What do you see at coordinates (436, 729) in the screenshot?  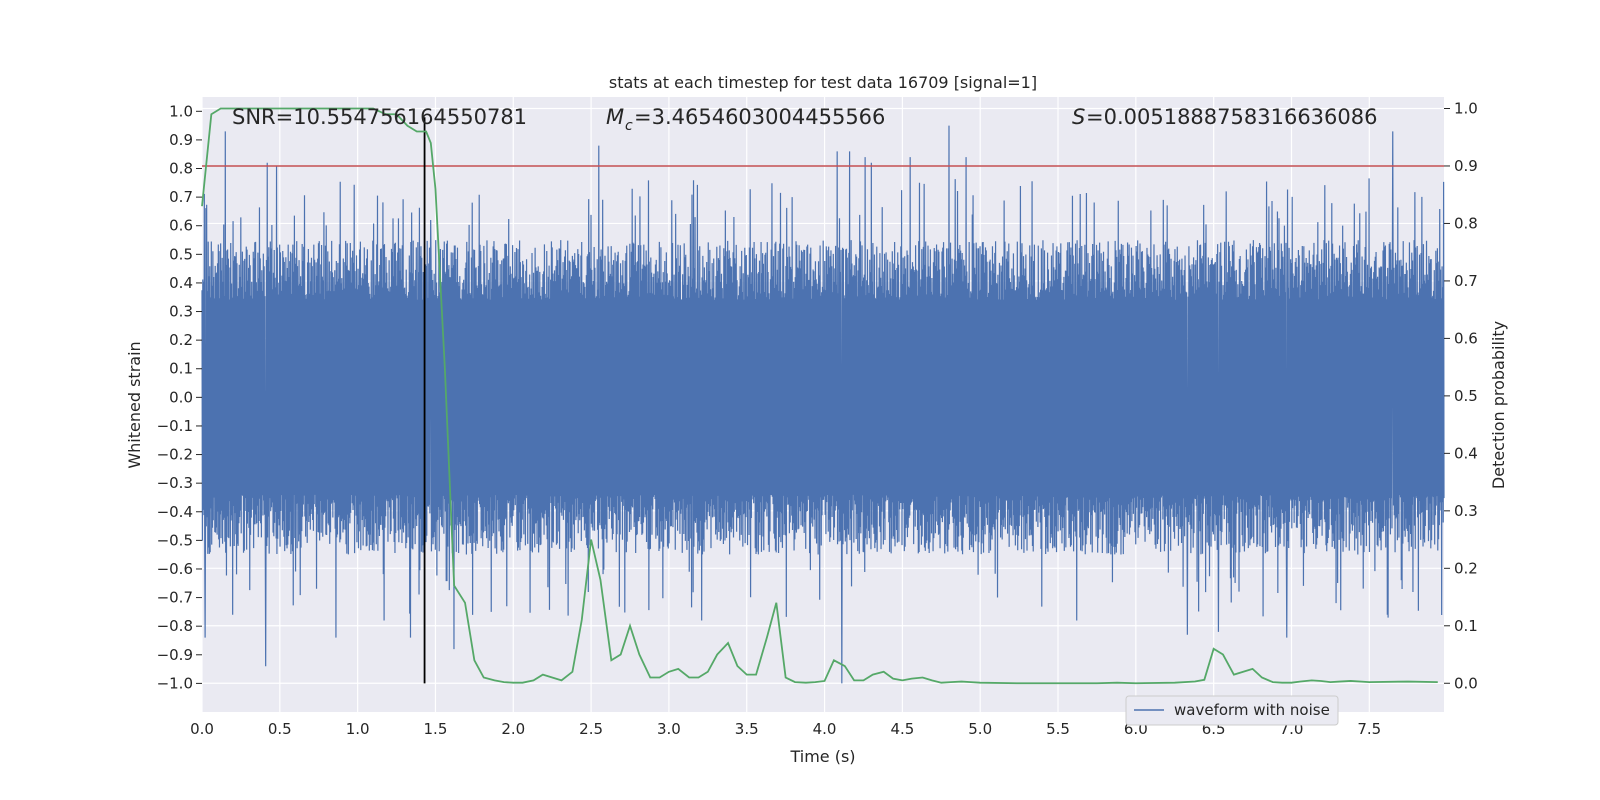 I see `x-tick-label: 1.5` at bounding box center [436, 729].